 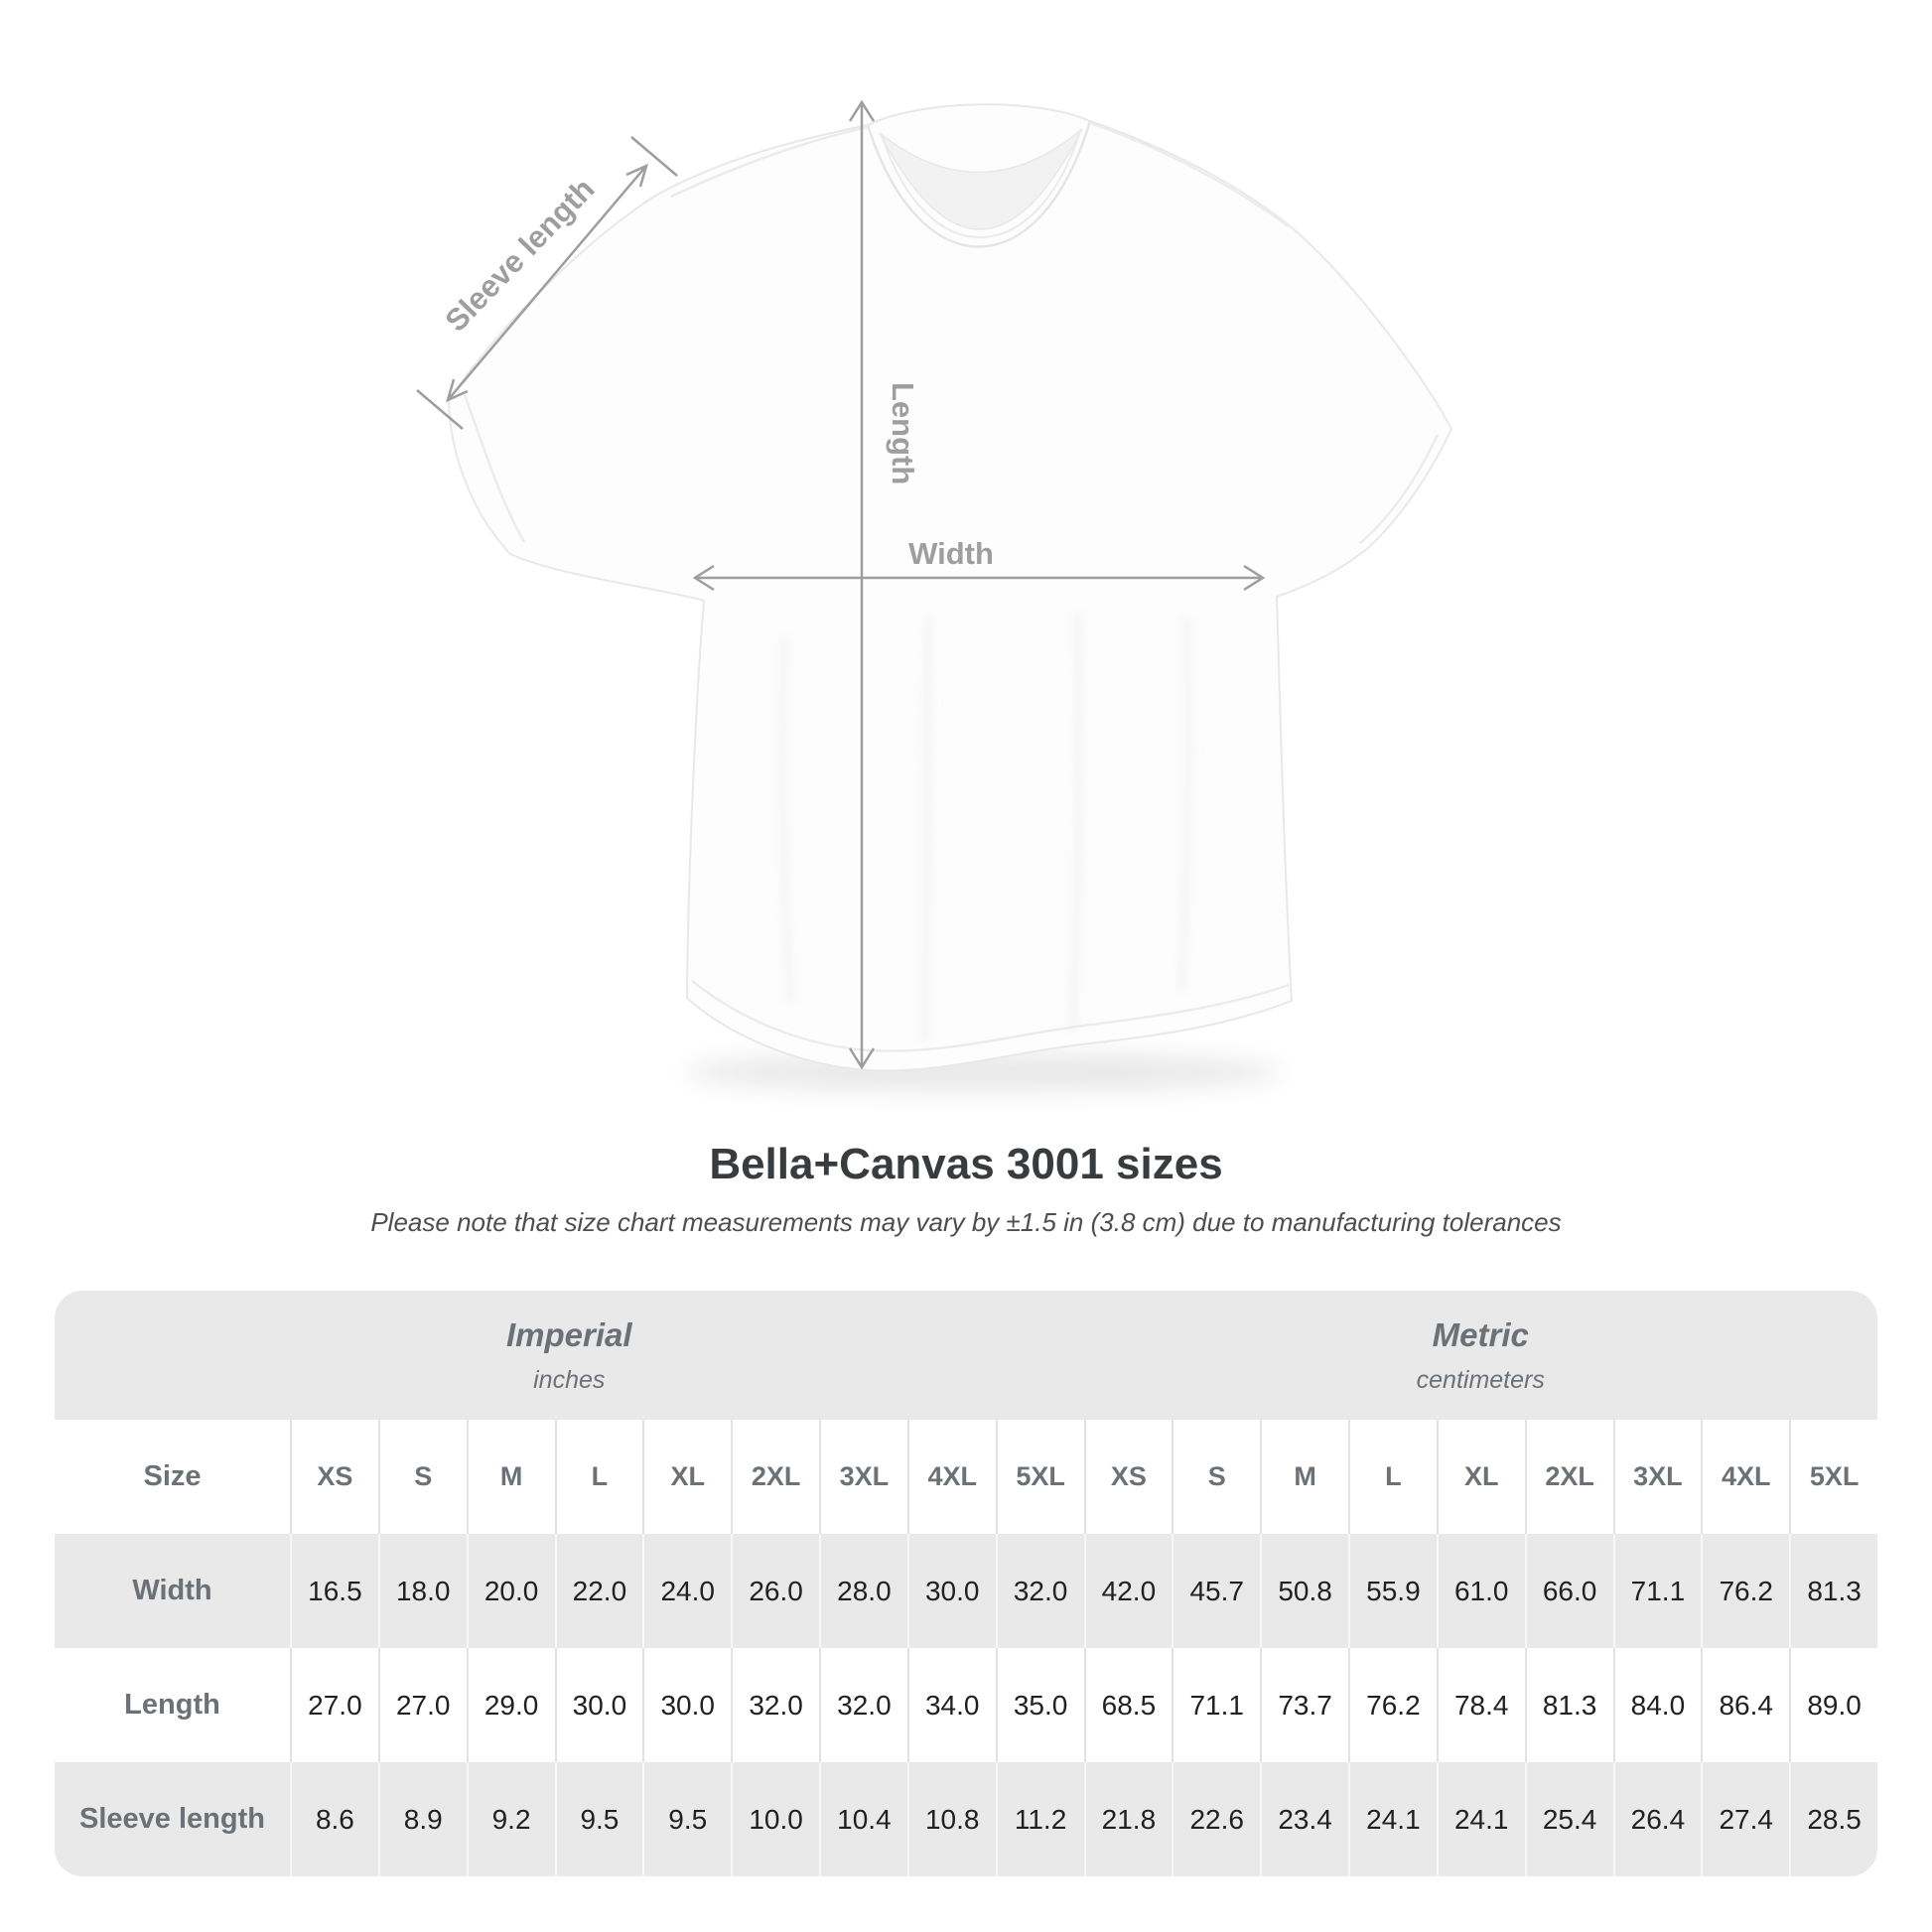 I want to click on table-cell: 16.5, so click(x=334, y=1591).